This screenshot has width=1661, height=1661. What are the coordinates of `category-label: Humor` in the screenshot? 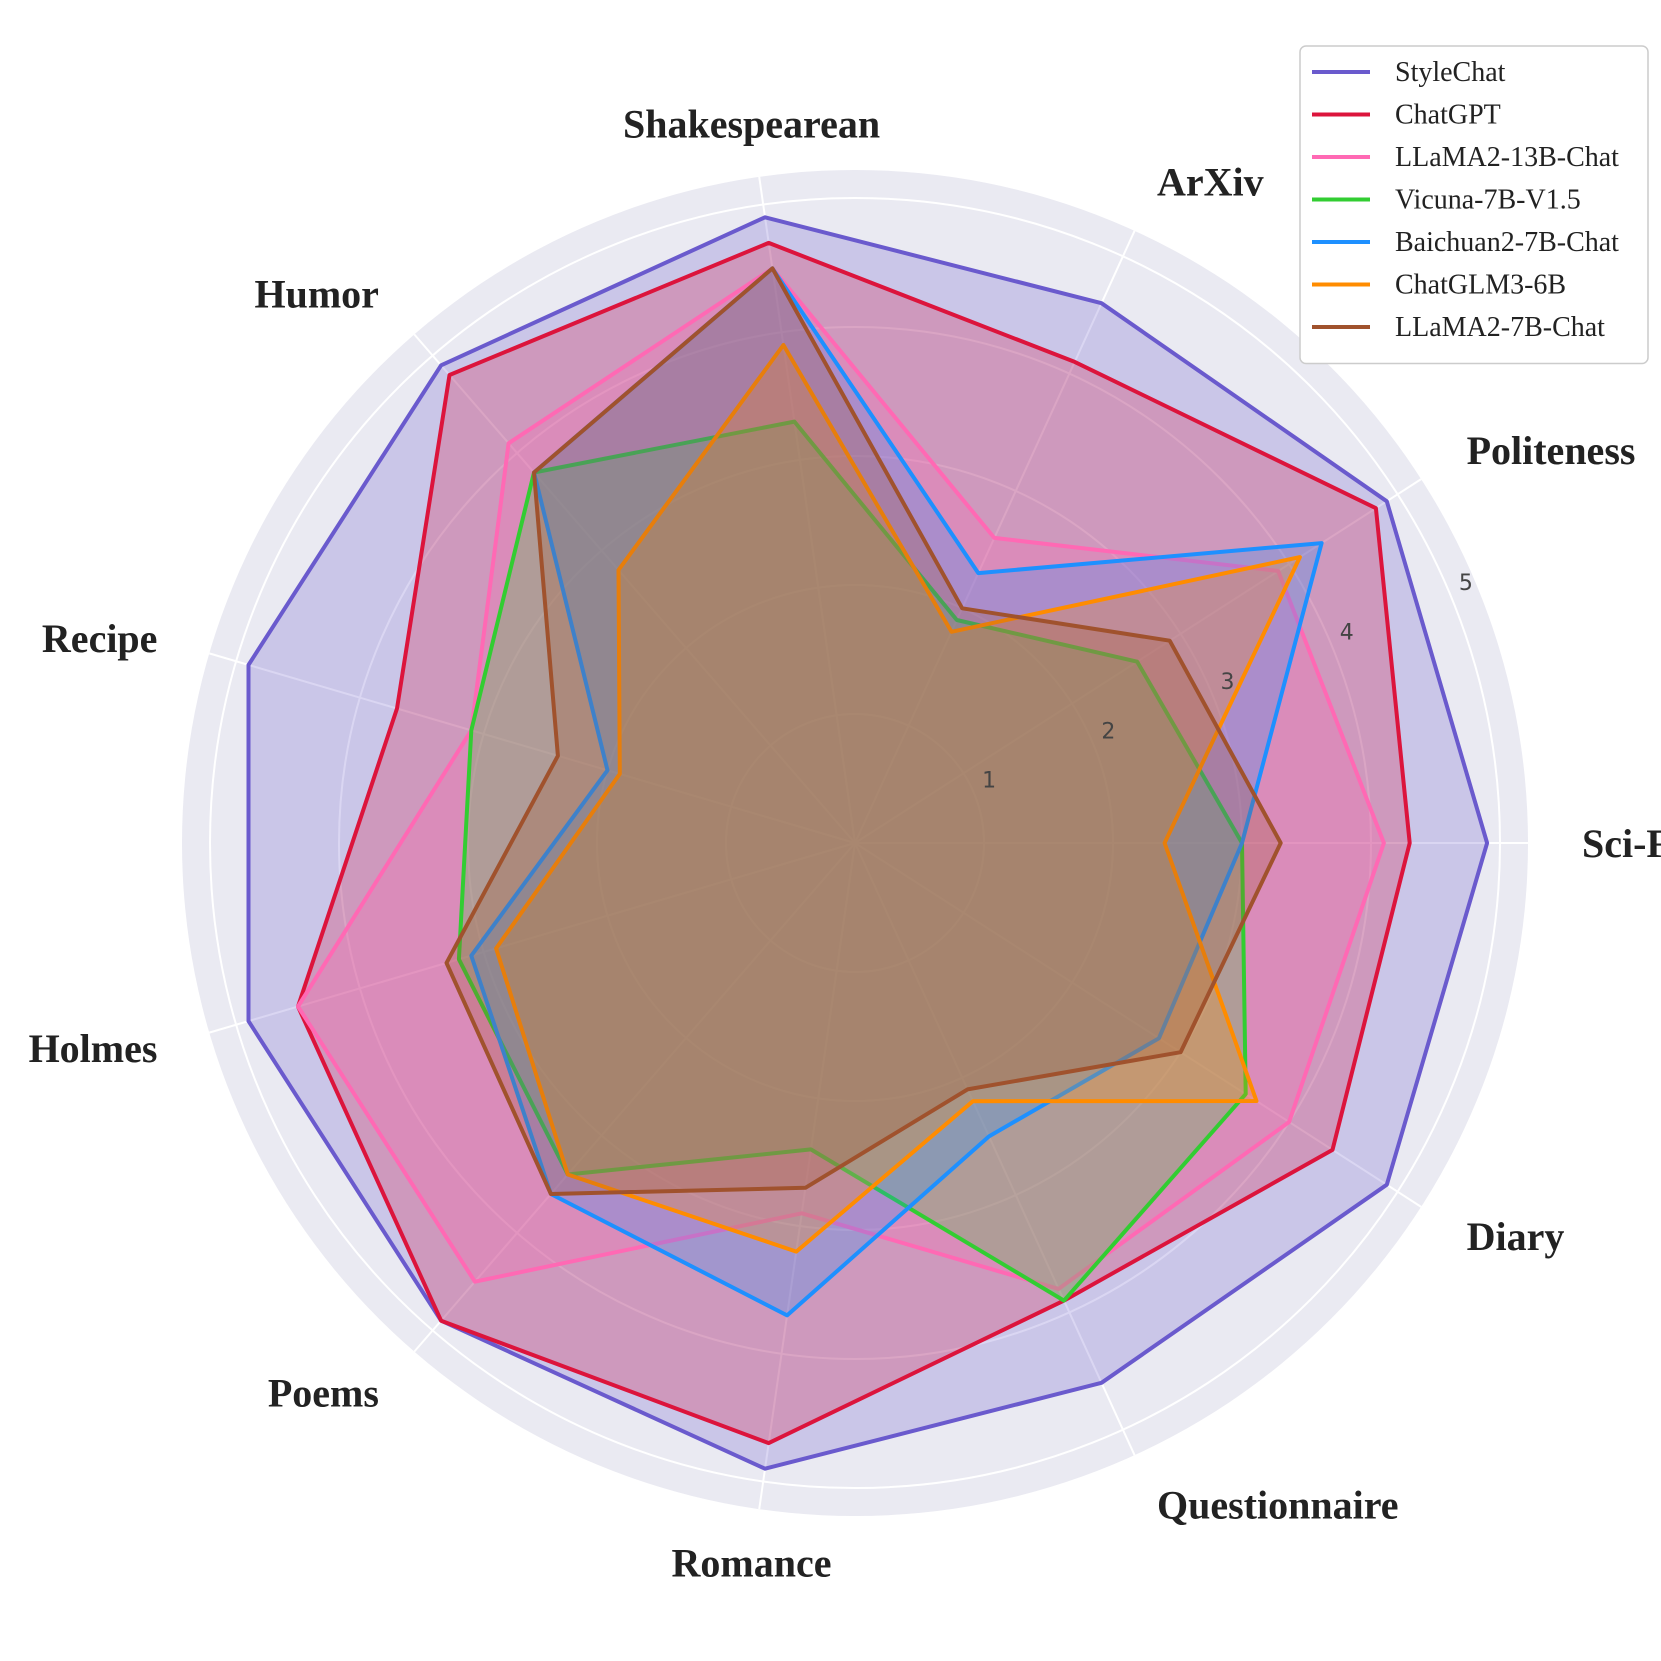 It's located at (316, 294).